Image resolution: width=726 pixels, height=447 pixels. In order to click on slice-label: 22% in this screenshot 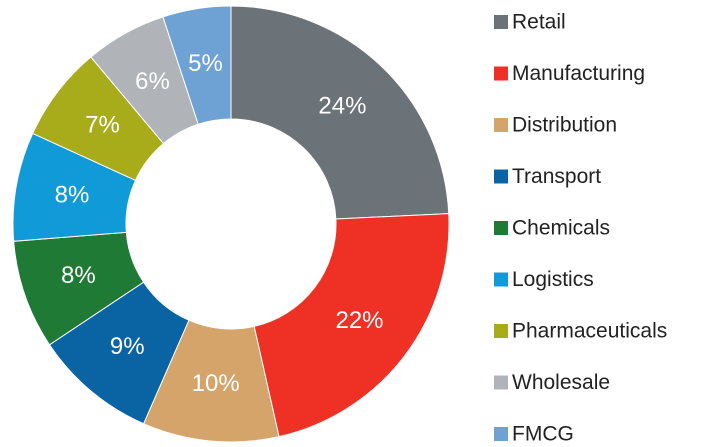, I will do `click(359, 320)`.